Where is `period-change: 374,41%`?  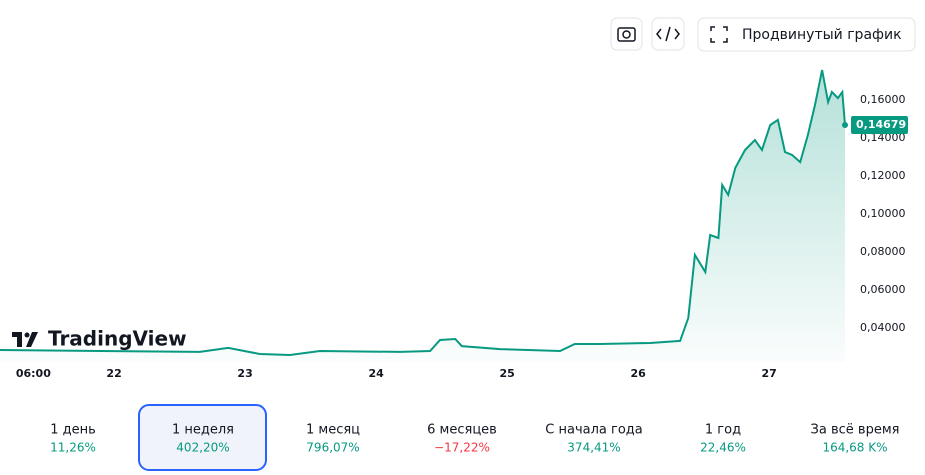
period-change: 374,41% is located at coordinates (593, 448).